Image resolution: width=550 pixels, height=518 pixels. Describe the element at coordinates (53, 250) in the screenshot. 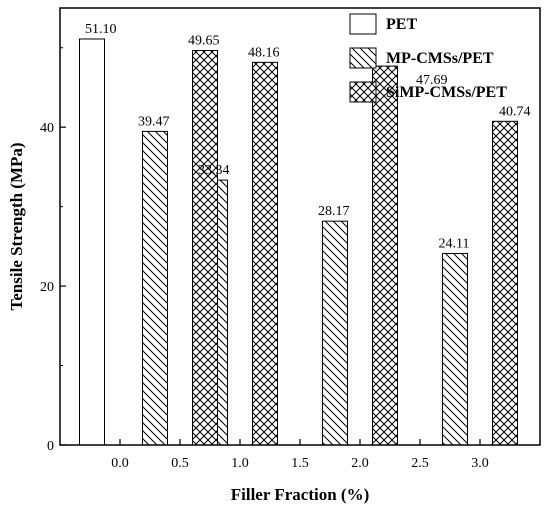

I see `y-axis: 0 20 40` at that location.